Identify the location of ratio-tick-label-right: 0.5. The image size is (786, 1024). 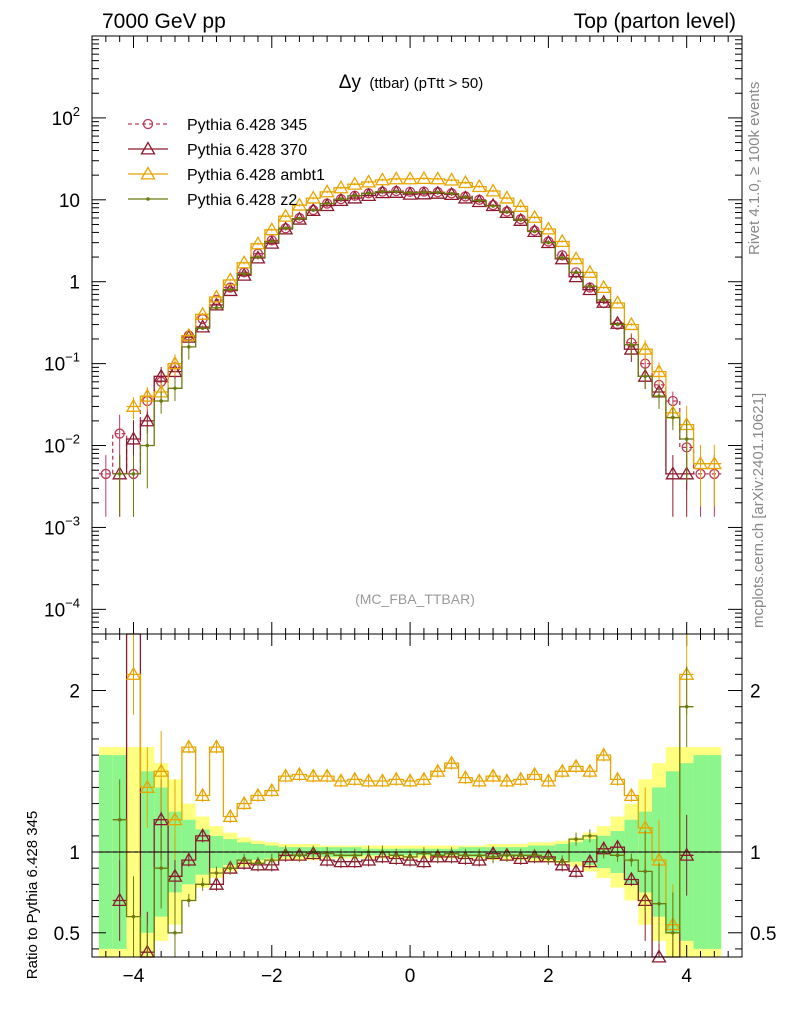
(763, 934).